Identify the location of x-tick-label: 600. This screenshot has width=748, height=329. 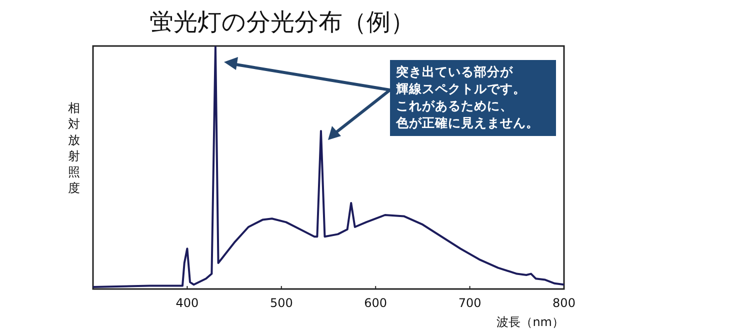
(376, 303).